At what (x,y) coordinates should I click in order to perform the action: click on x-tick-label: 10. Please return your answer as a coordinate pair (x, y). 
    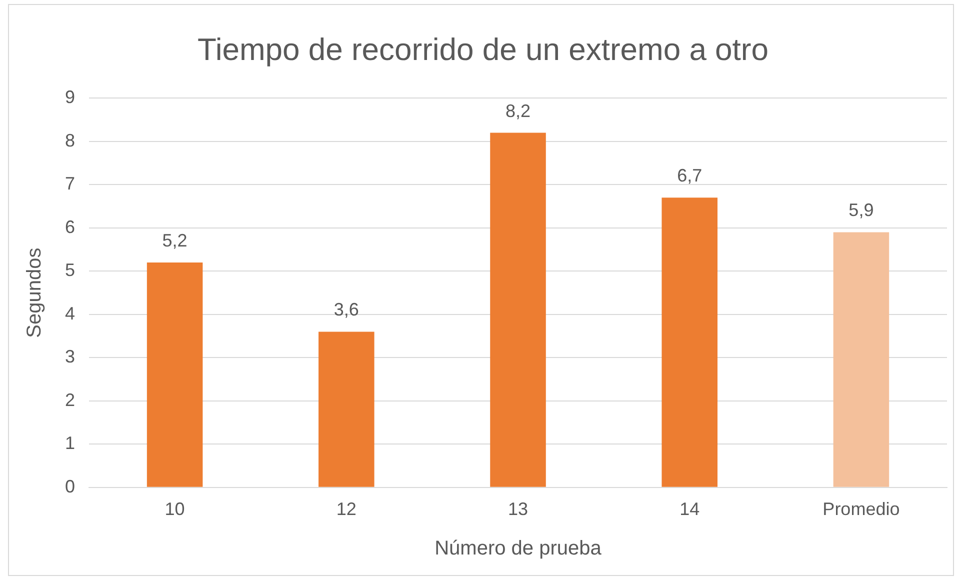
    Looking at the image, I should click on (174, 509).